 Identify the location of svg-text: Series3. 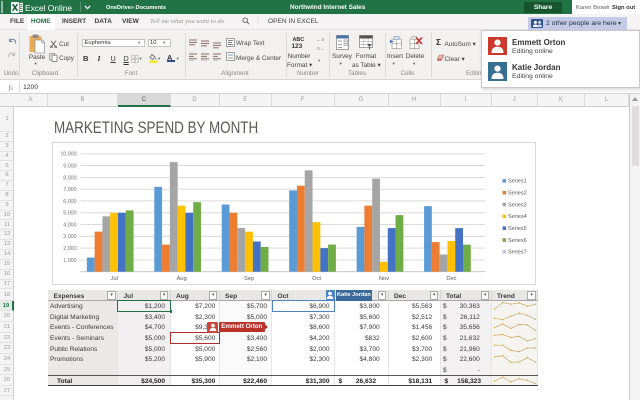
(517, 205).